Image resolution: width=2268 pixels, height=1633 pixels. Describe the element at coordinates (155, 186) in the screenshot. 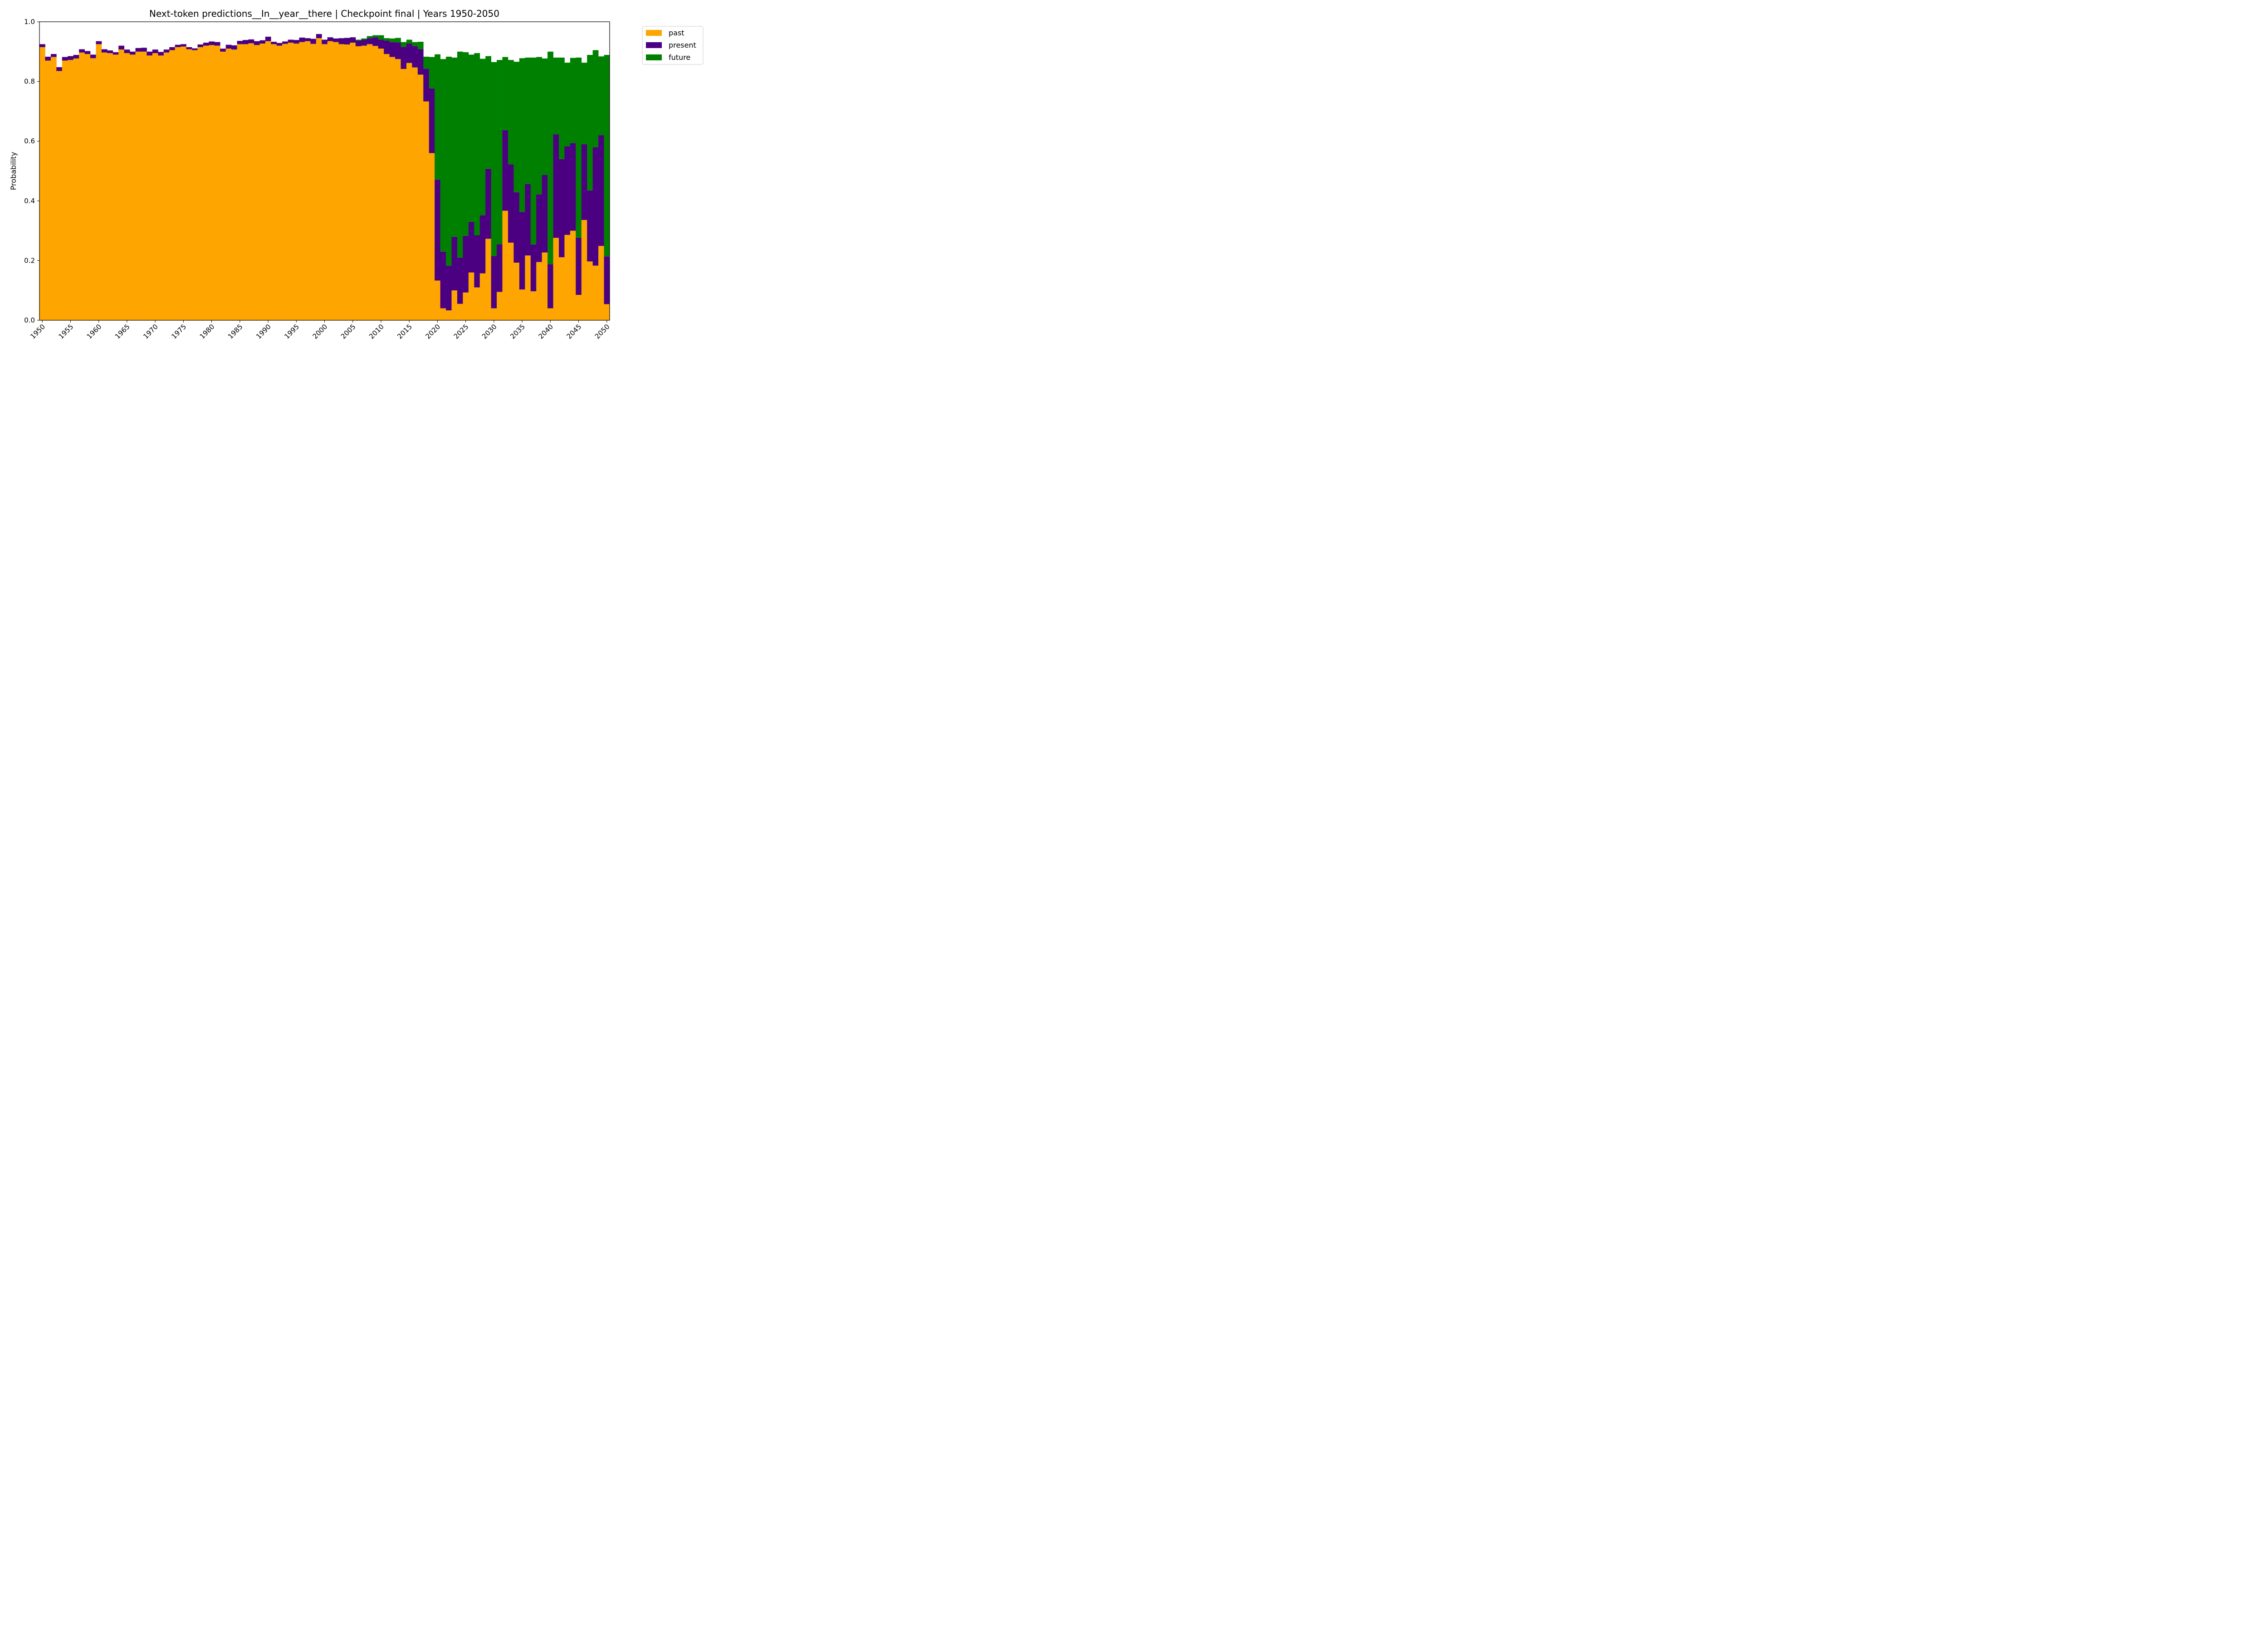

I see `bar-past-1970` at that location.